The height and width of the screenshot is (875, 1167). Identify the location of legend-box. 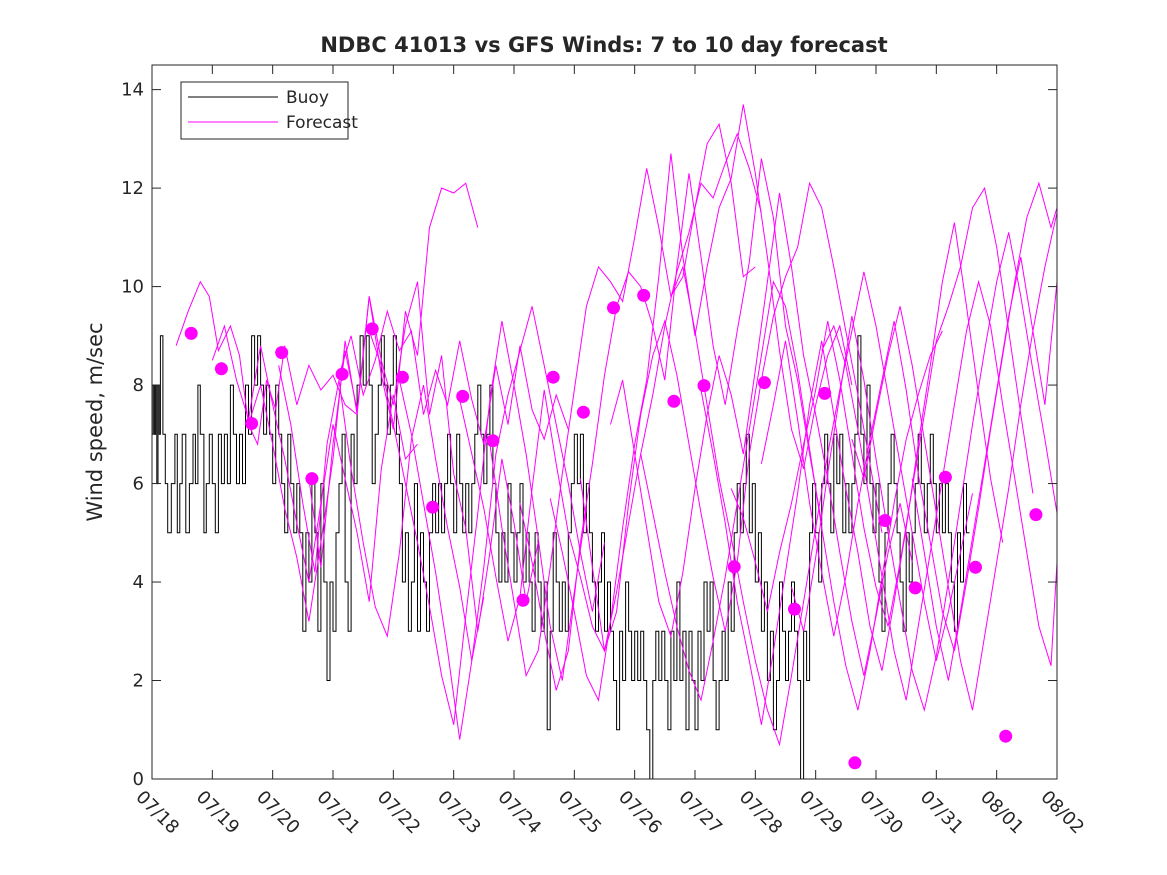
(264, 110).